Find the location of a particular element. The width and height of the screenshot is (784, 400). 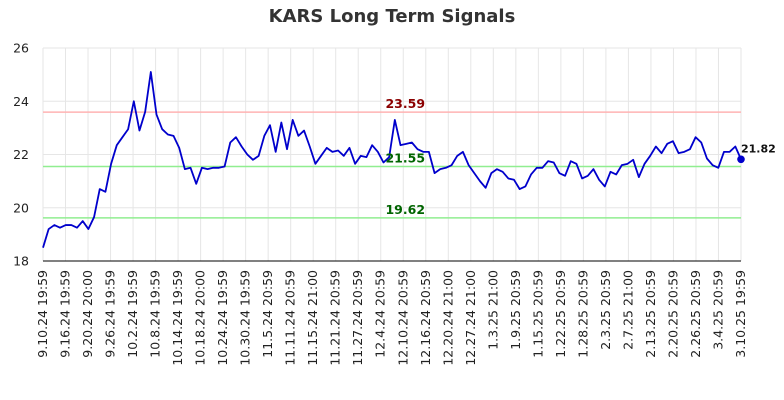

support-label: 21.55 is located at coordinates (405, 157).